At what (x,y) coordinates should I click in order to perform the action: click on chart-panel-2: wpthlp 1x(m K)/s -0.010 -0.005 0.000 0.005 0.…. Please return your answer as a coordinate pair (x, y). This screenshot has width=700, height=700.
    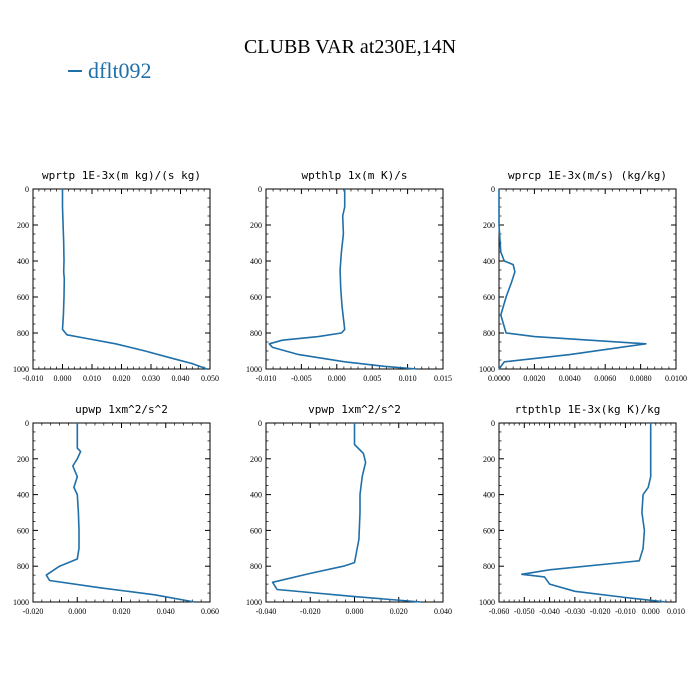
    Looking at the image, I should click on (349, 276).